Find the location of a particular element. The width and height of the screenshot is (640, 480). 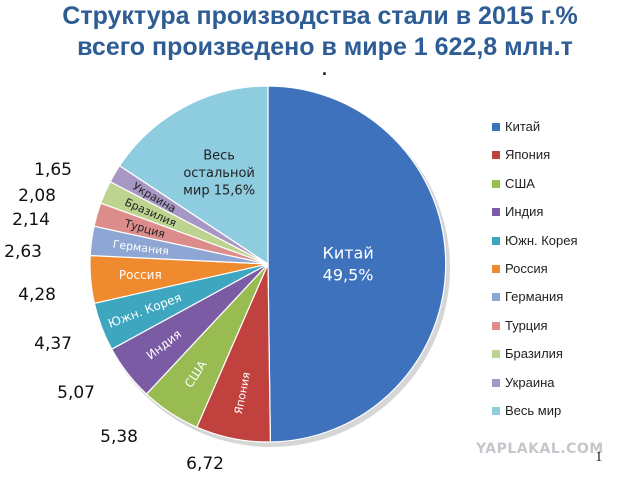

title-line-2: всего произведено в мире 1 622,8 млн.т is located at coordinates (325, 47).